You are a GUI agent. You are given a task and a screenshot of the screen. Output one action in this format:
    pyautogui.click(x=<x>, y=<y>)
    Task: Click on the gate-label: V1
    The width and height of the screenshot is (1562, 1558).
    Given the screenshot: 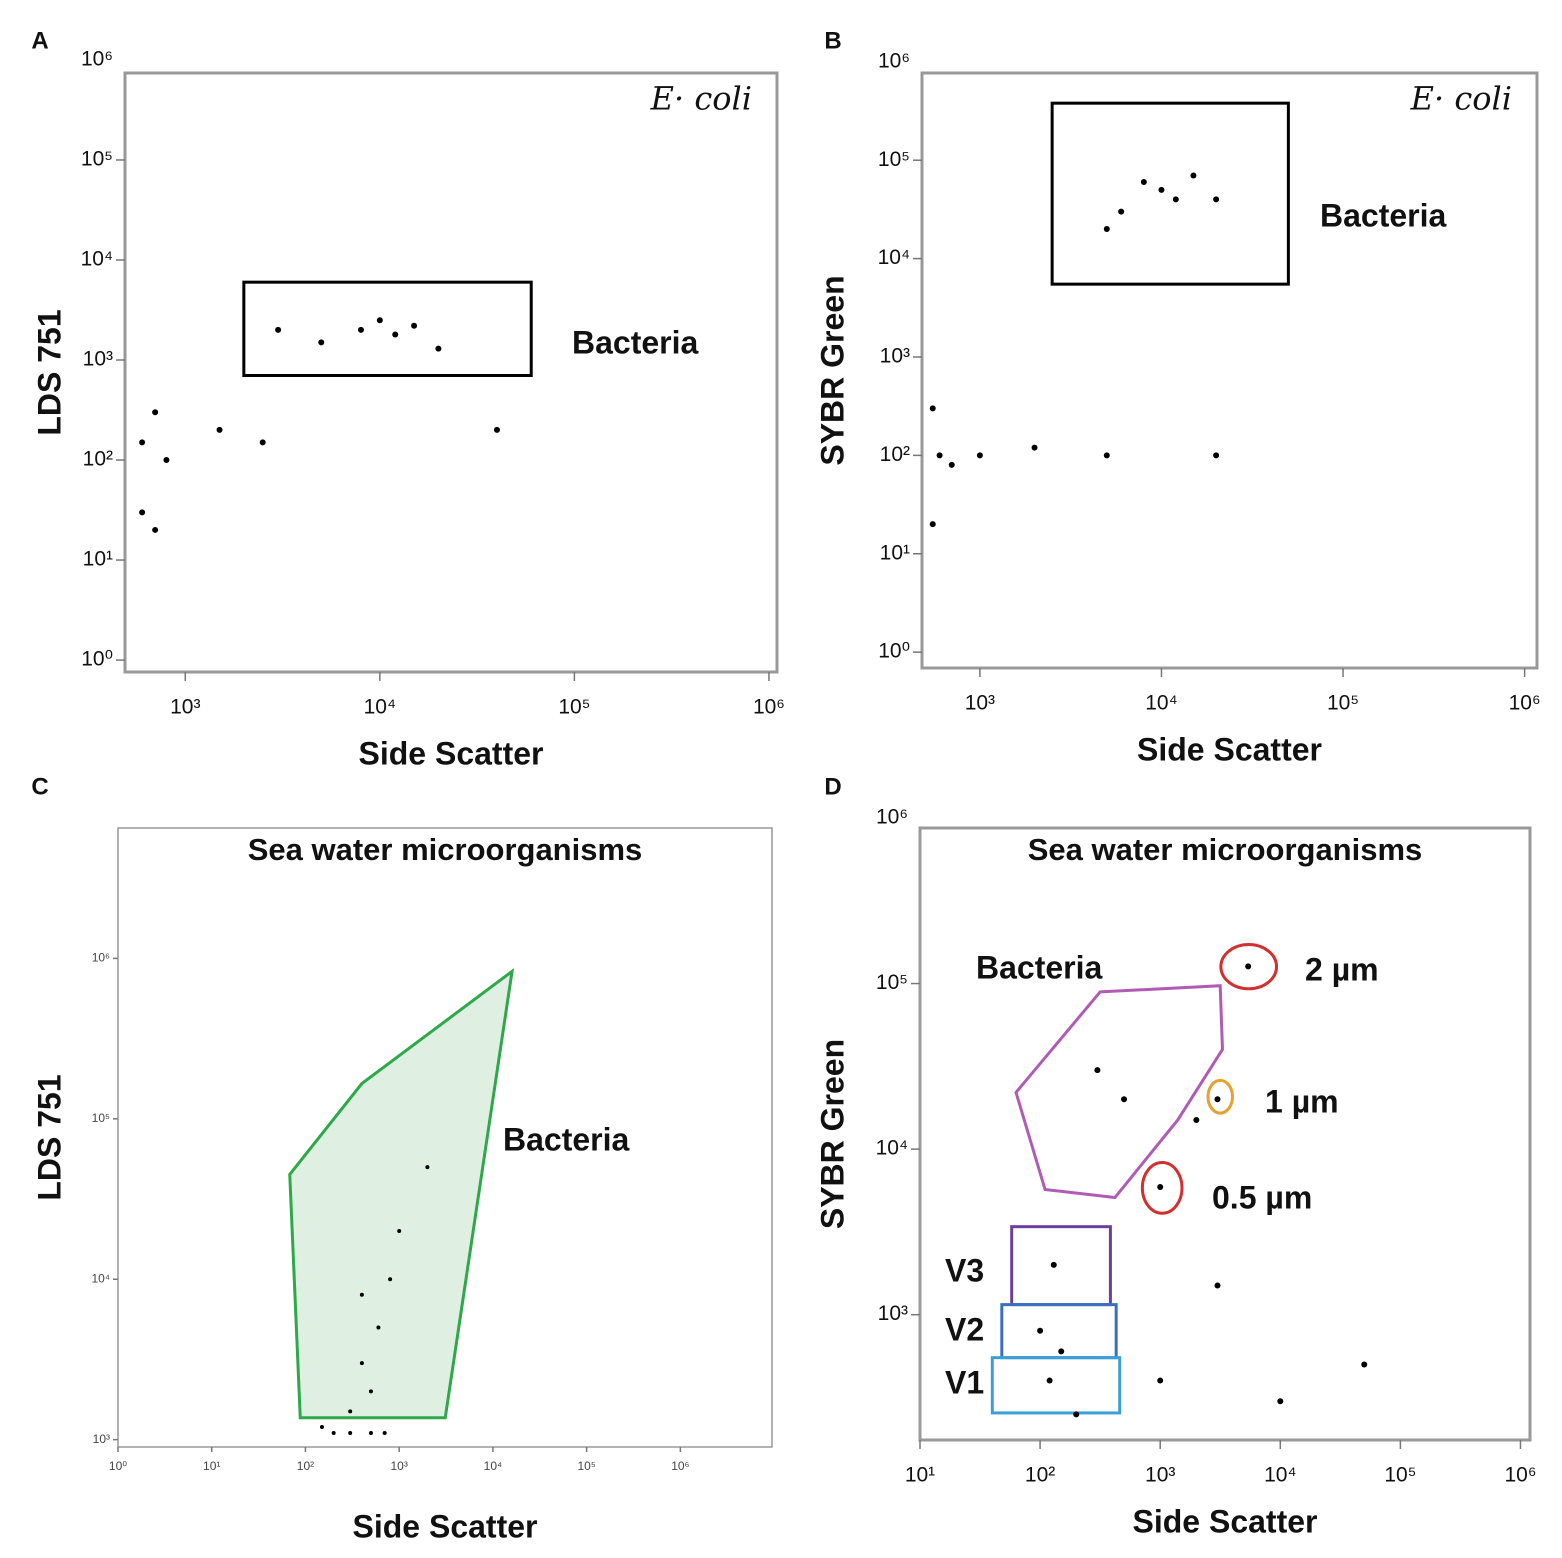 What is the action you would take?
    pyautogui.click(x=964, y=1382)
    